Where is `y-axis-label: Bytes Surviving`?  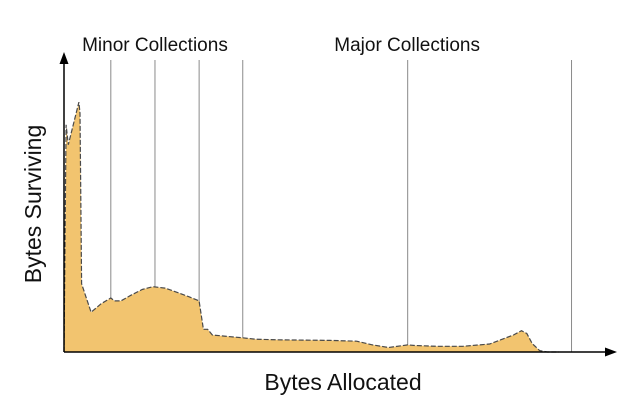
y-axis-label: Bytes Surviving is located at coordinates (33, 204).